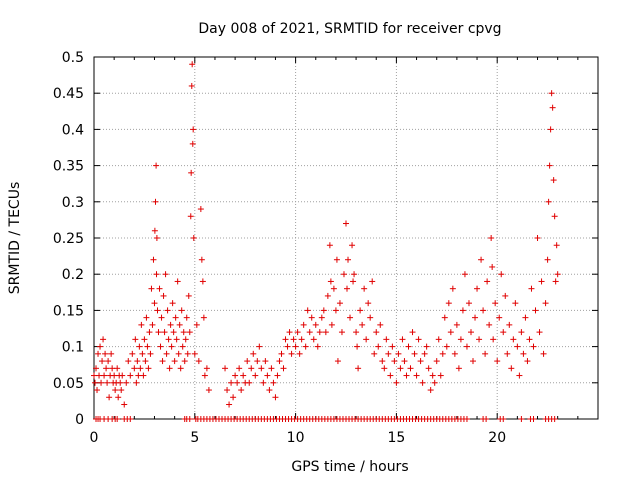 This screenshot has height=480, width=640. Describe the element at coordinates (349, 467) in the screenshot. I see `x-axis-label: GPS time / hours` at that location.